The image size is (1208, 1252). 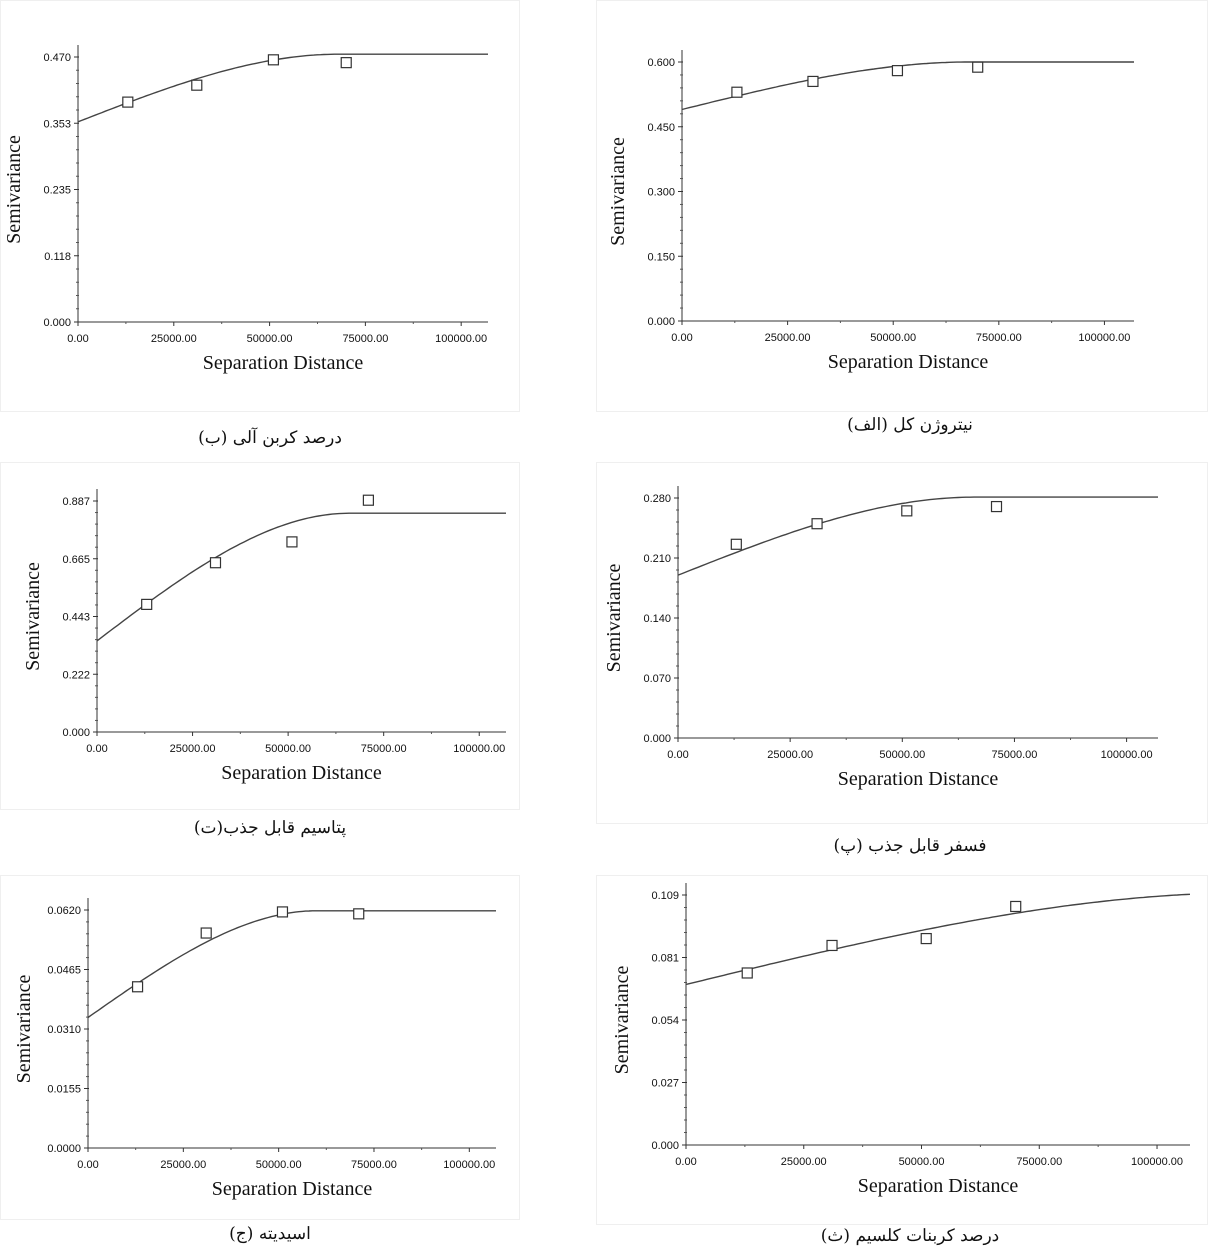 I want to click on y-tick-label: 0.0000, so click(x=64, y=1149).